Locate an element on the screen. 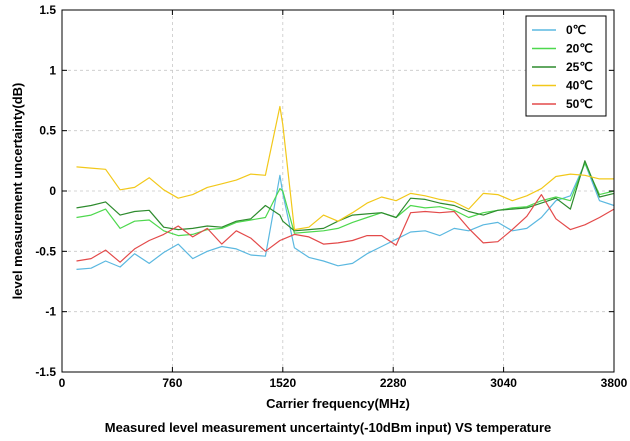 The image size is (630, 441). x-tick-label: 2280 is located at coordinates (393, 383).